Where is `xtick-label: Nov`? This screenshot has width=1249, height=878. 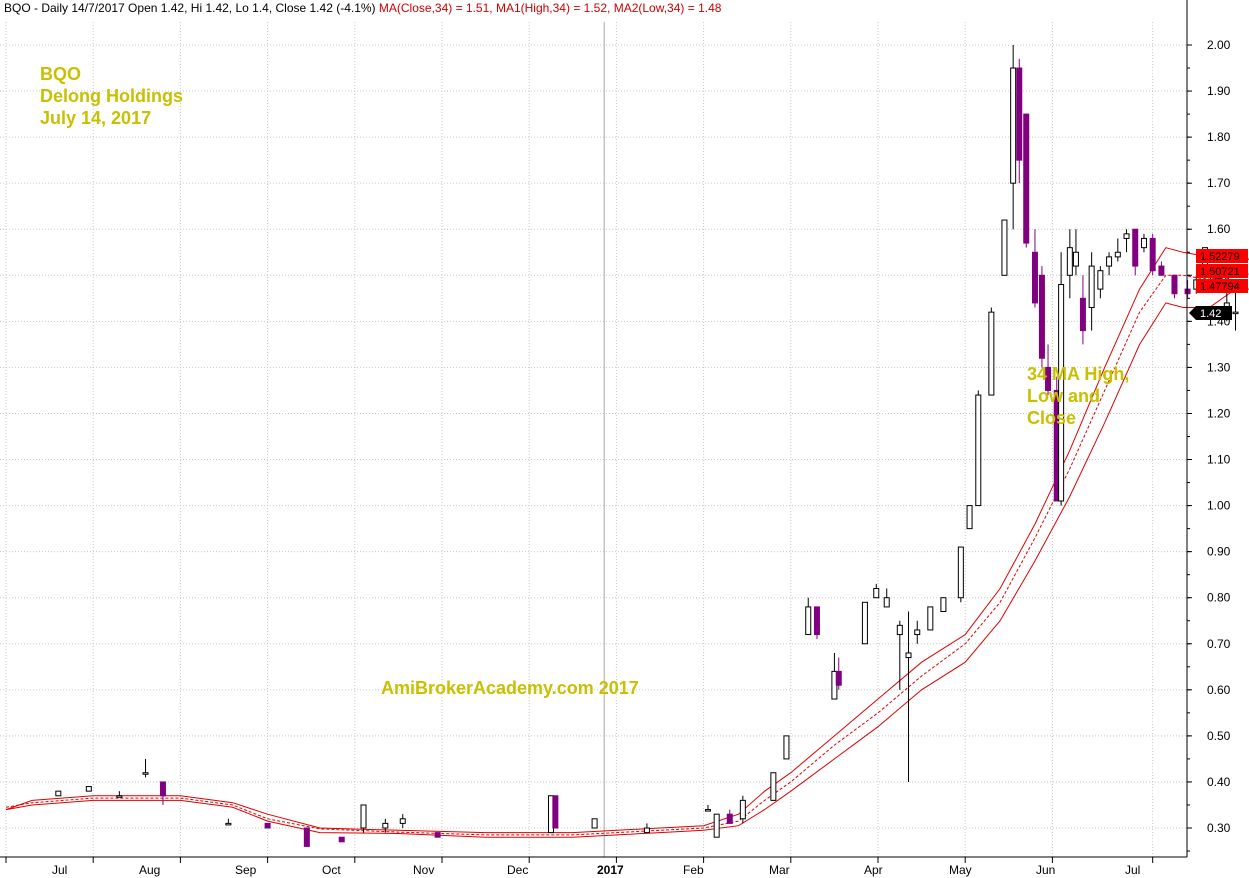 xtick-label: Nov is located at coordinates (423, 870).